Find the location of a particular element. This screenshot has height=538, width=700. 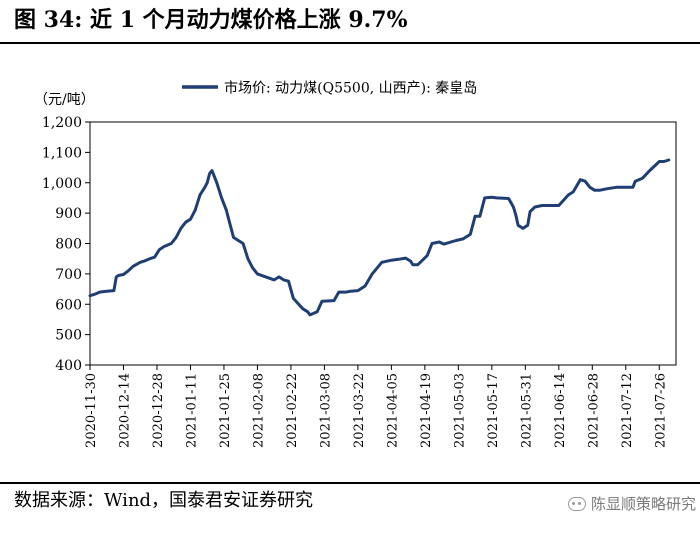

y-tick-label: 800 is located at coordinates (68, 245).